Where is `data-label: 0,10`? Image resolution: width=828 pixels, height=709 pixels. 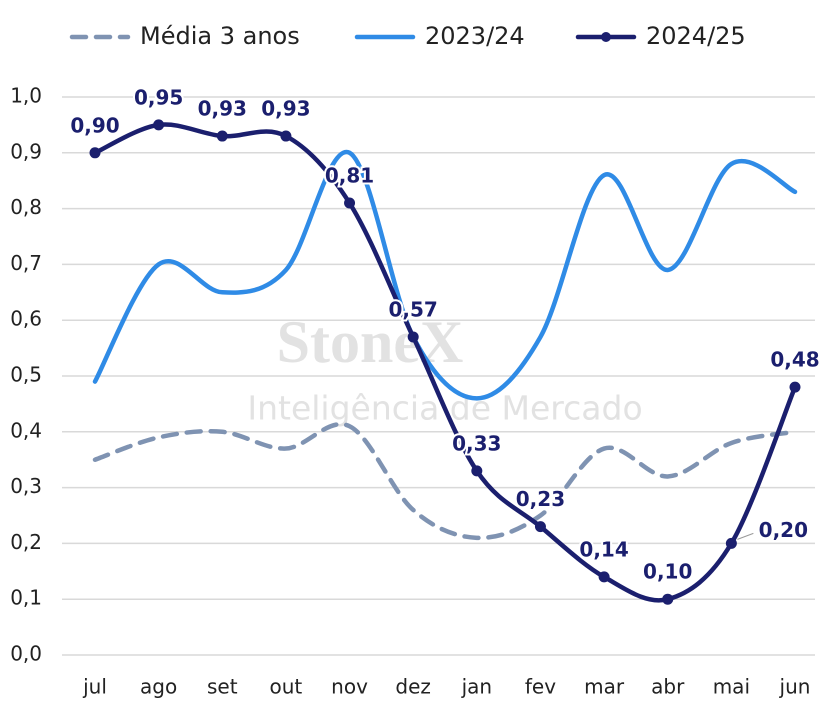 data-label: 0,10 is located at coordinates (667, 572).